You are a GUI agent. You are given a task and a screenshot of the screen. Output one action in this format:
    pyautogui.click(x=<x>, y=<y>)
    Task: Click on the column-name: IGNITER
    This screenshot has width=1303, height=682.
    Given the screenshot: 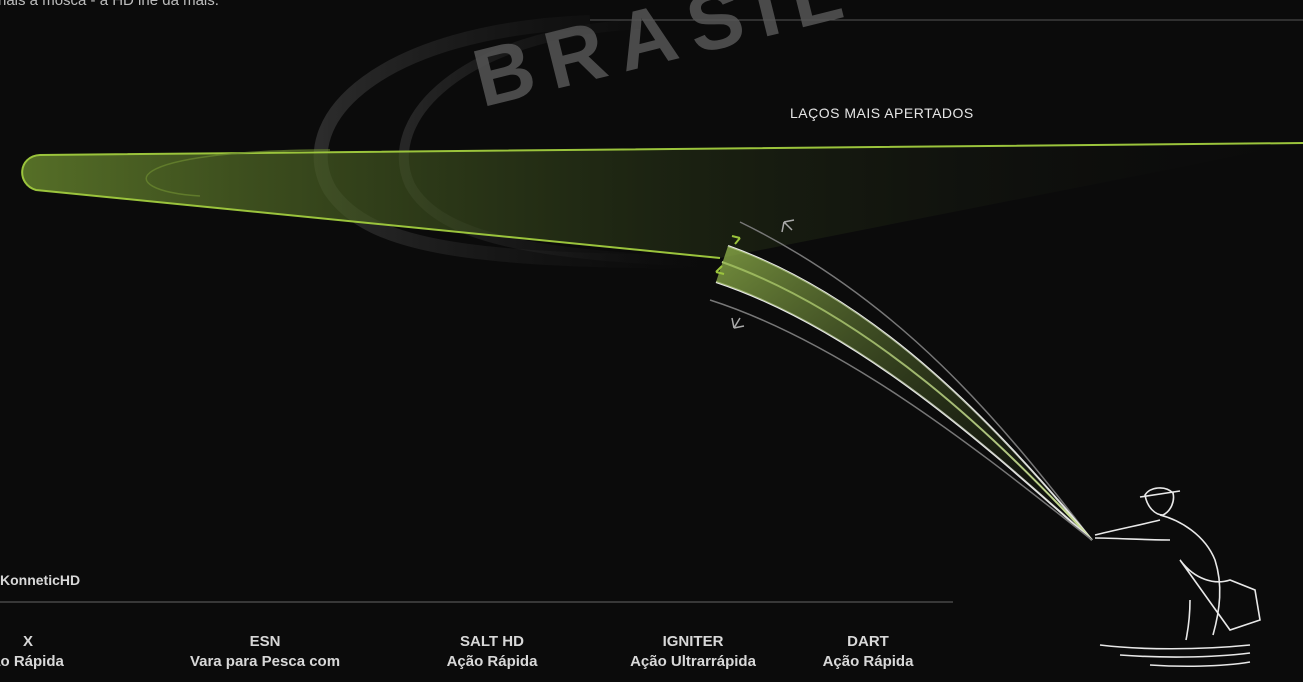 What is the action you would take?
    pyautogui.click(x=693, y=641)
    